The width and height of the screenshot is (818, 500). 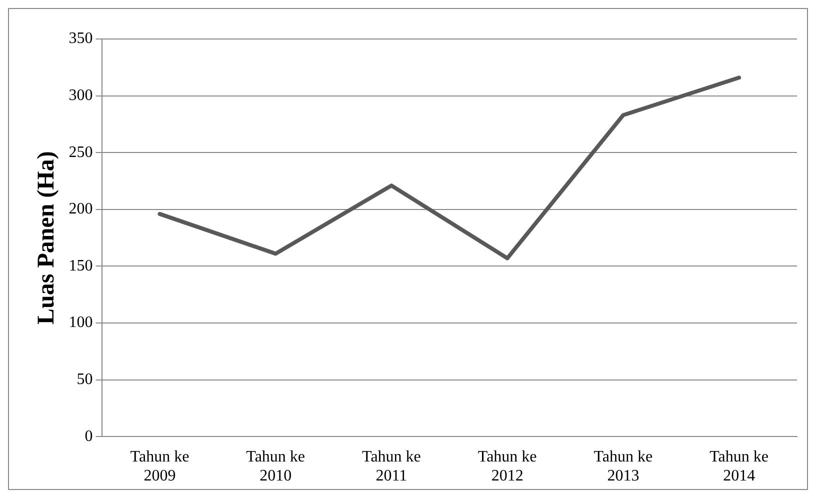 I want to click on y-tick-label: 250, so click(x=80, y=152).